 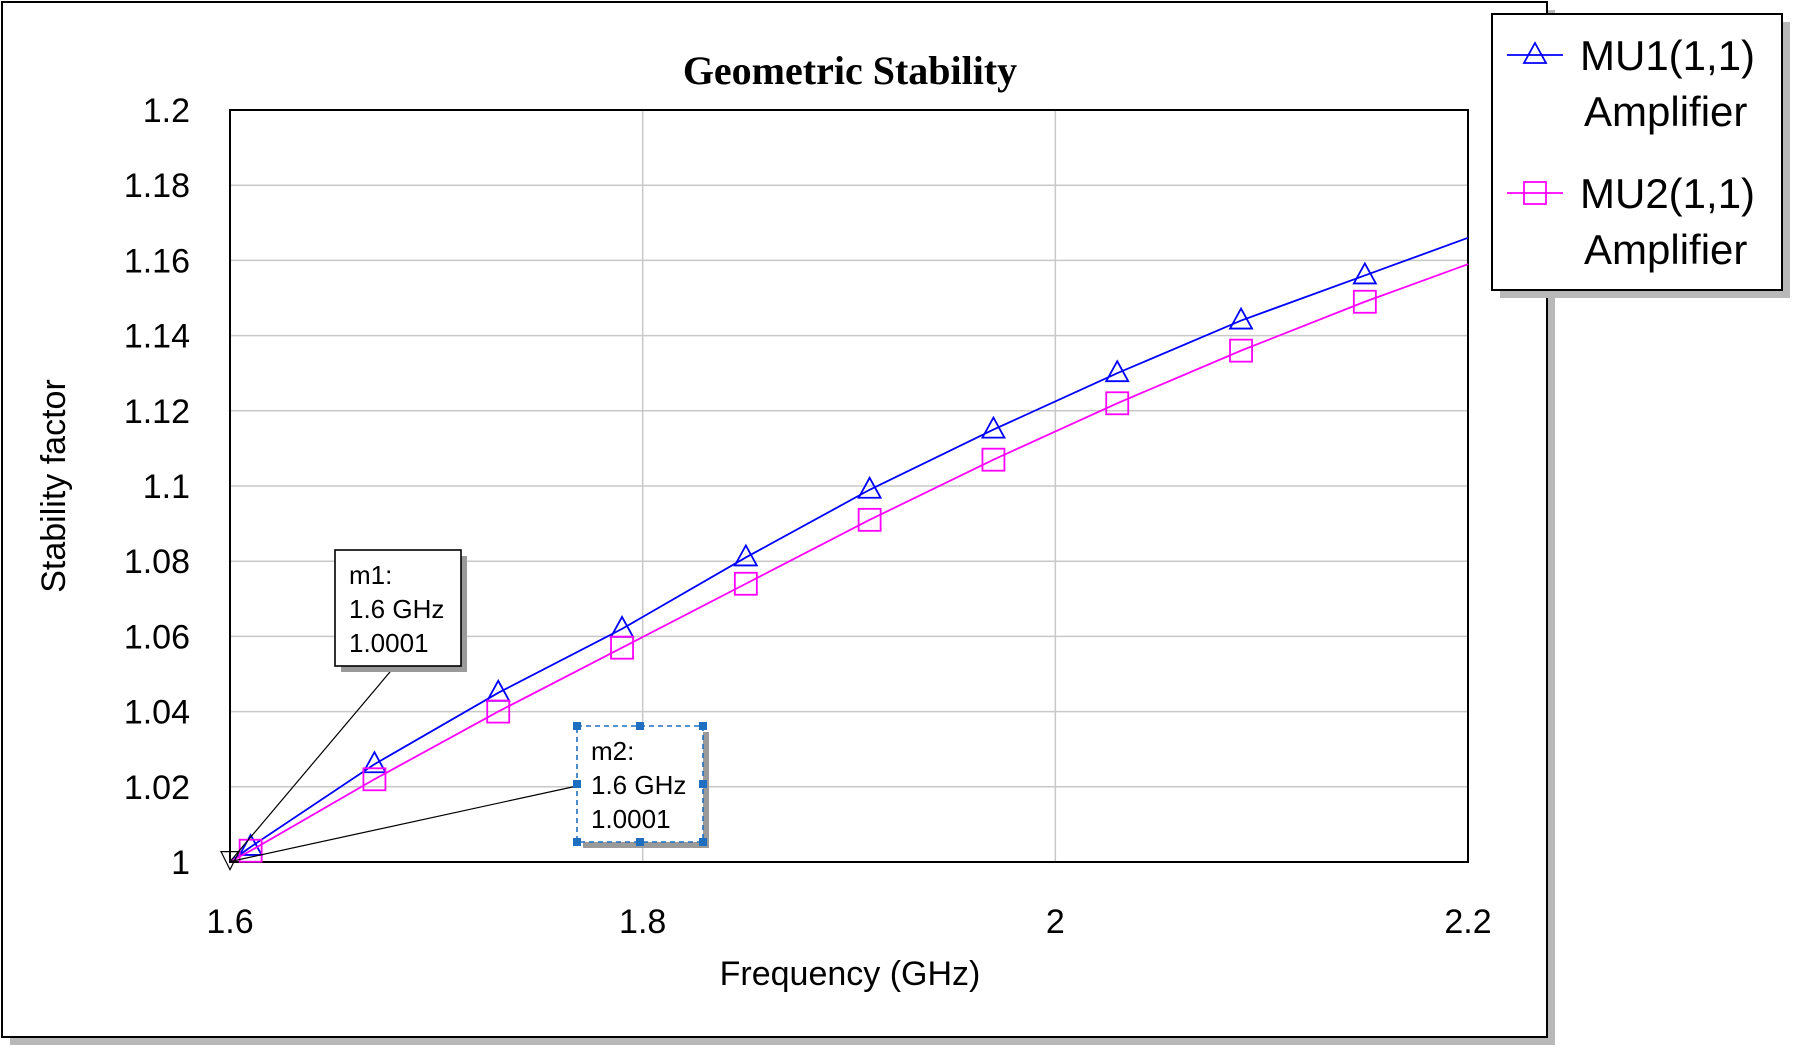 I want to click on legend-box, so click(x=1637, y=152).